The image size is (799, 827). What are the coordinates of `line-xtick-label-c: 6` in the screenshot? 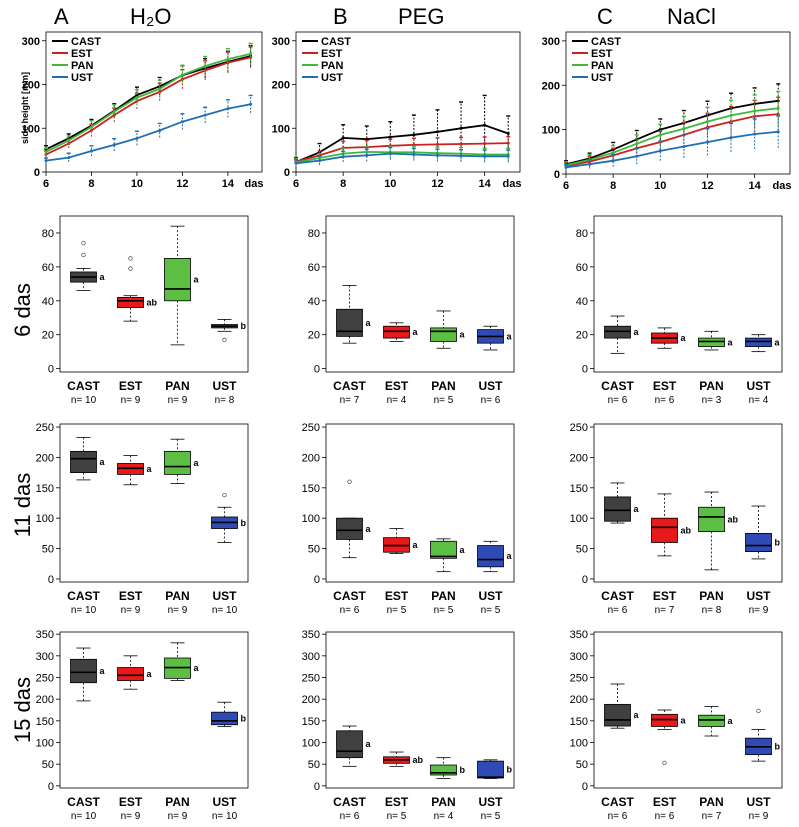 It's located at (566, 186).